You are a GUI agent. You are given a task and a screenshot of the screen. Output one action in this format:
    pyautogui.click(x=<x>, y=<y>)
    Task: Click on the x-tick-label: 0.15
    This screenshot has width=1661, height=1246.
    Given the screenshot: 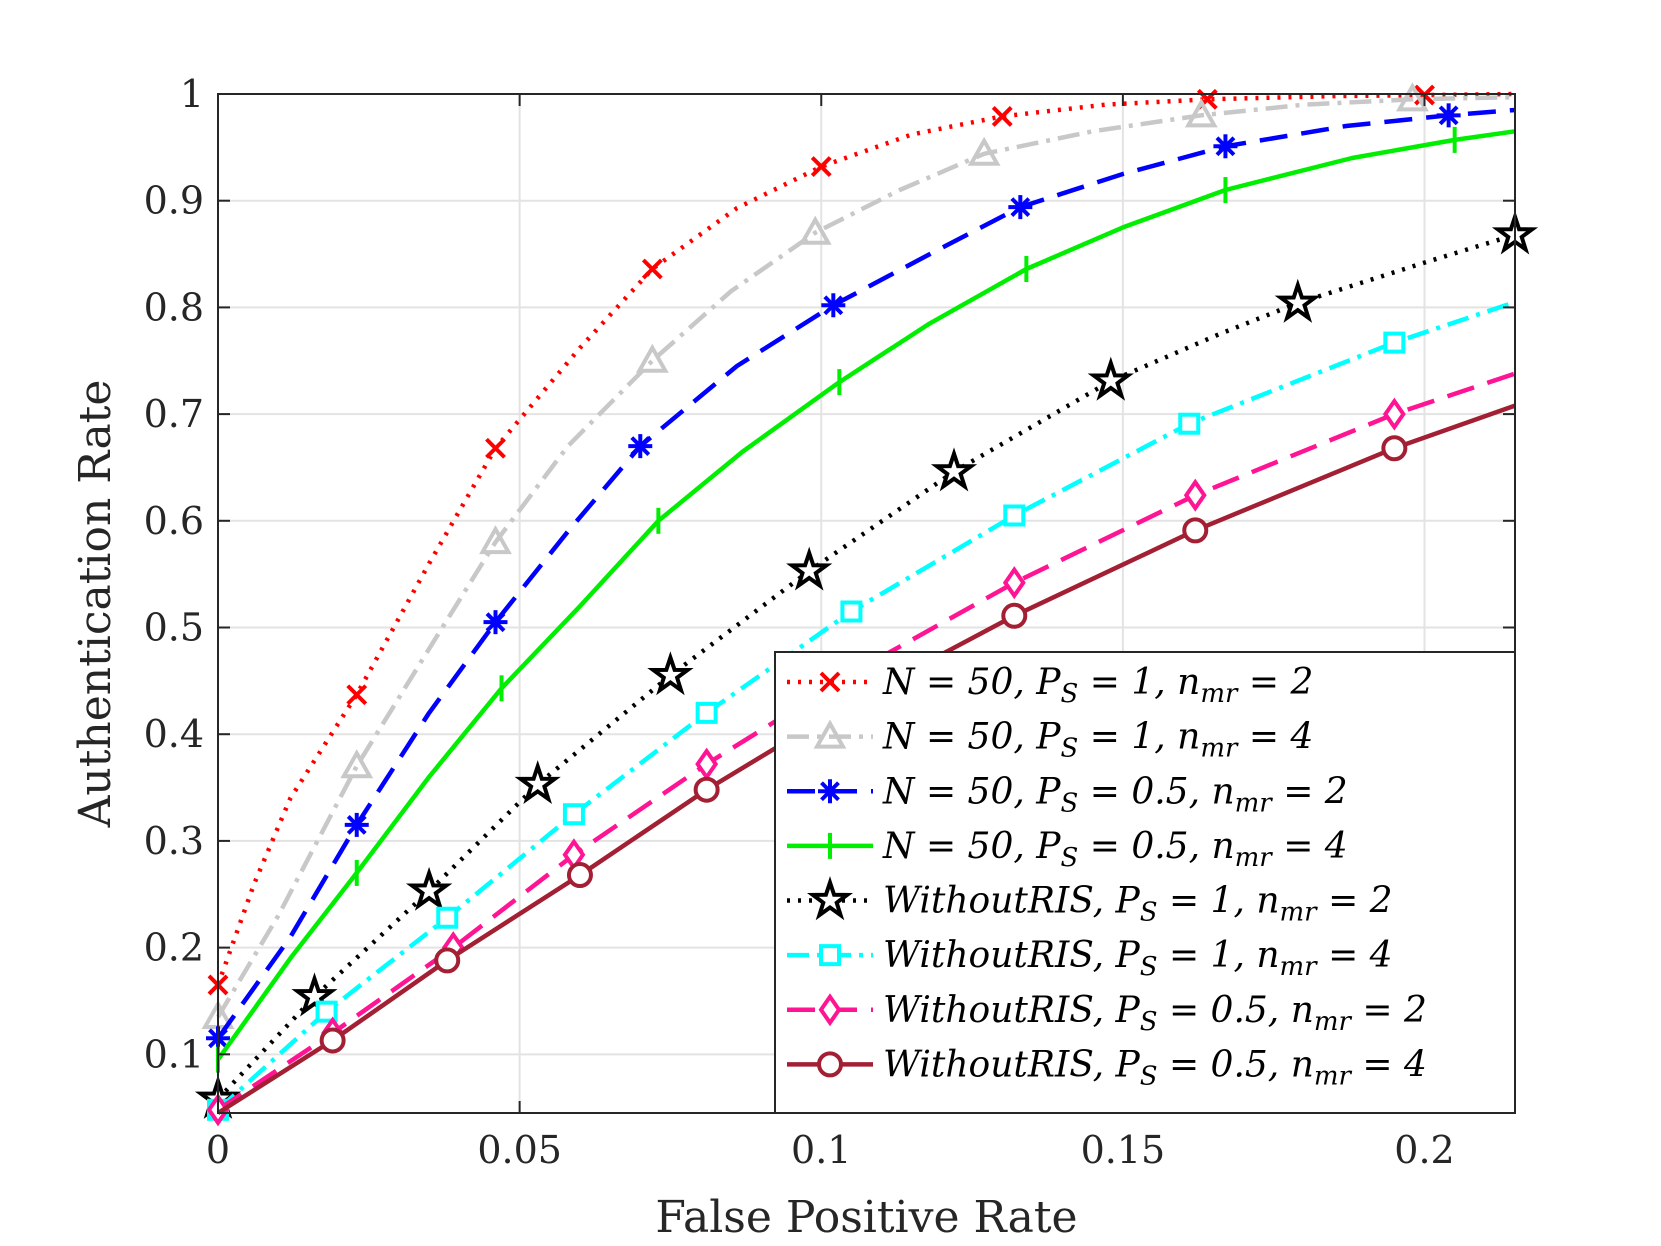 What is the action you would take?
    pyautogui.click(x=1123, y=1150)
    